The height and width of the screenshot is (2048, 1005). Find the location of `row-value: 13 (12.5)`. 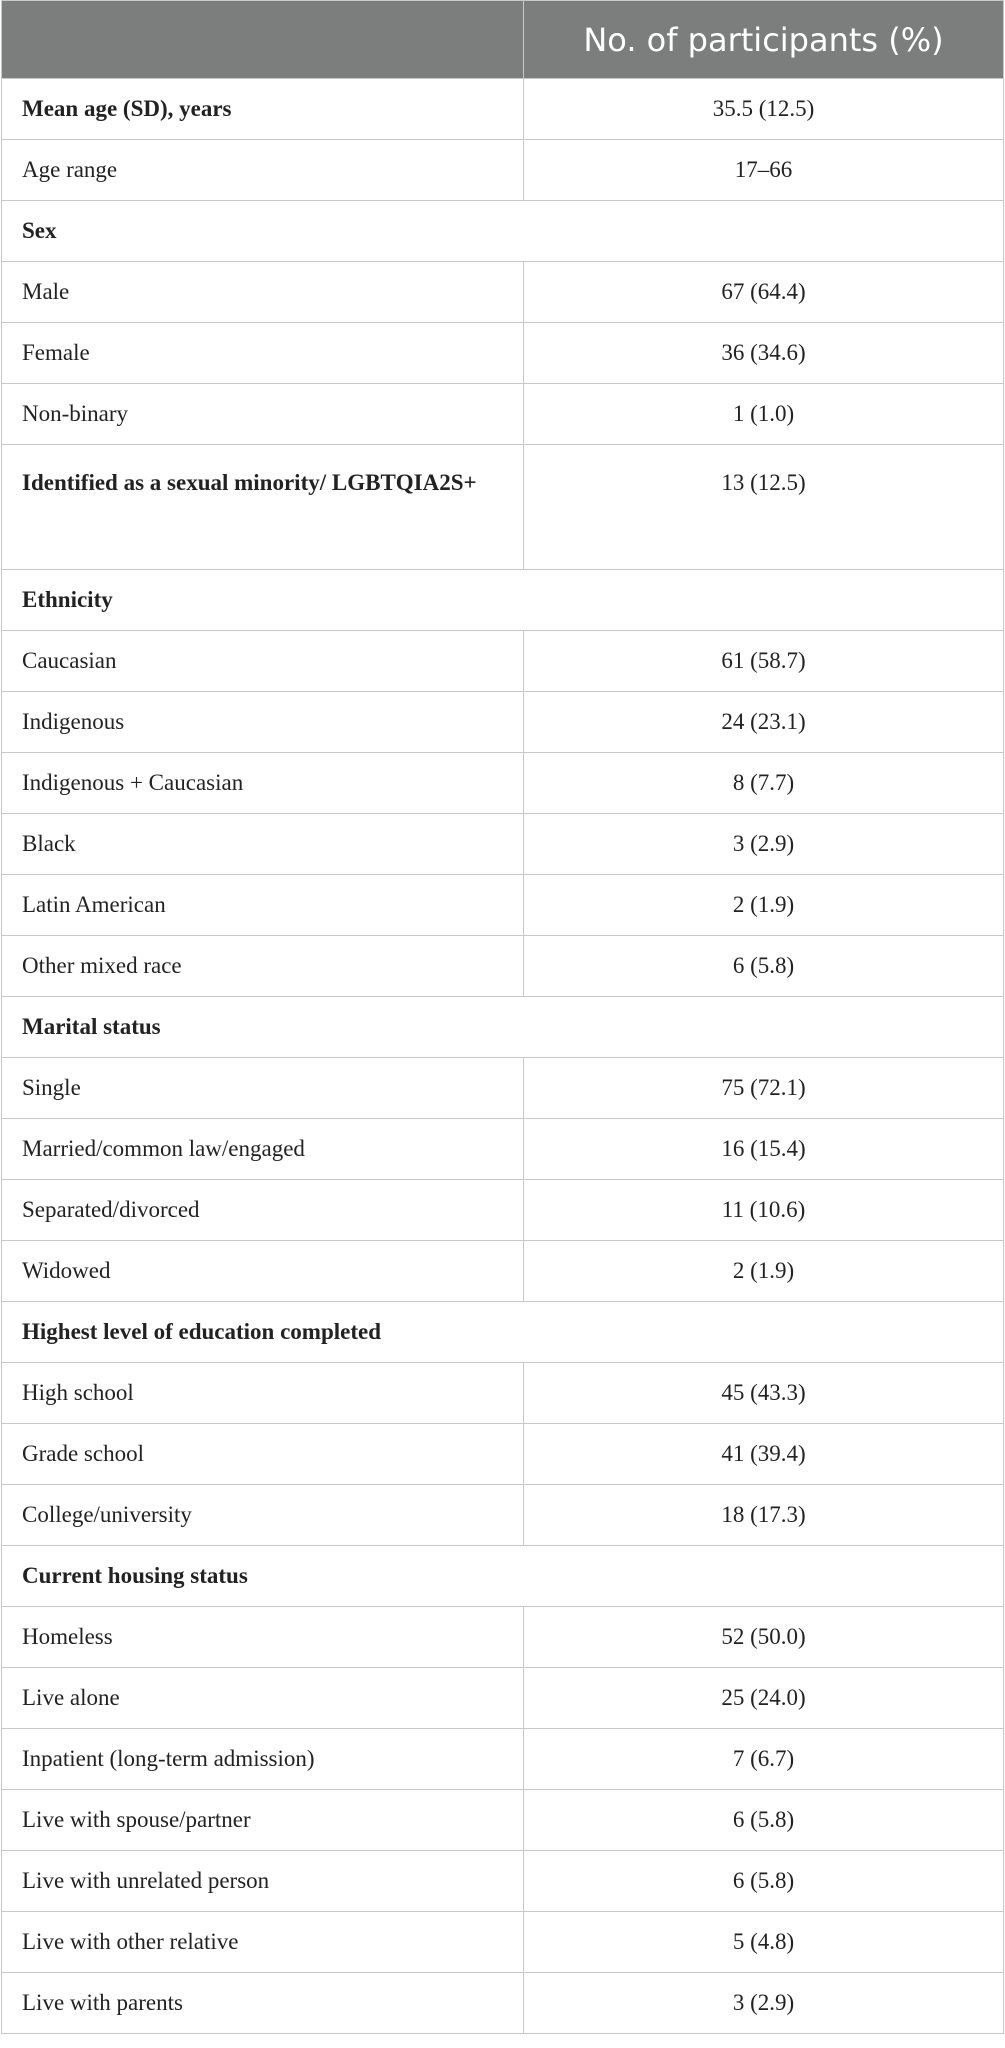

row-value: 13 (12.5) is located at coordinates (763, 507).